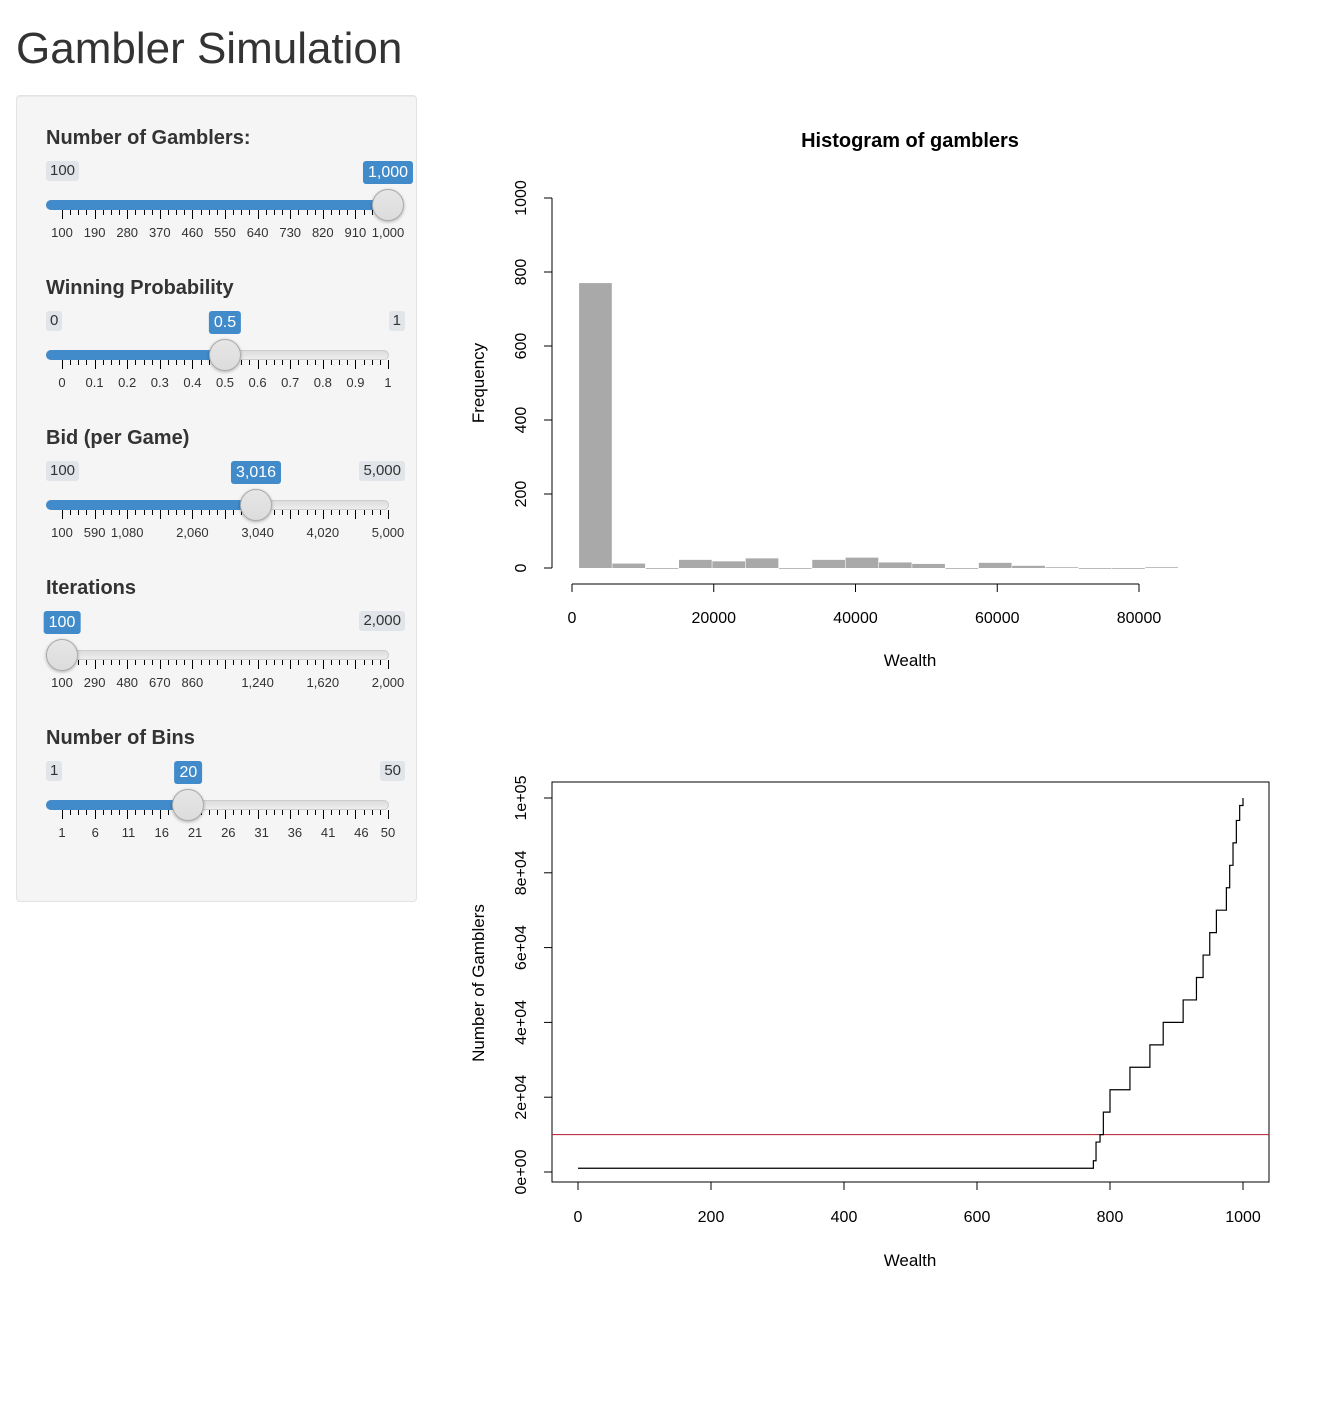 This screenshot has height=1428, width=1337. What do you see at coordinates (192, 682) in the screenshot?
I see `slider-tick-label: 860` at bounding box center [192, 682].